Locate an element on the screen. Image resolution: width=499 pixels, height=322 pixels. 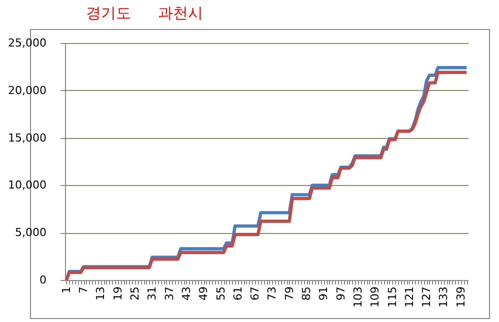
x-tick-label: 139 is located at coordinates (461, 297).